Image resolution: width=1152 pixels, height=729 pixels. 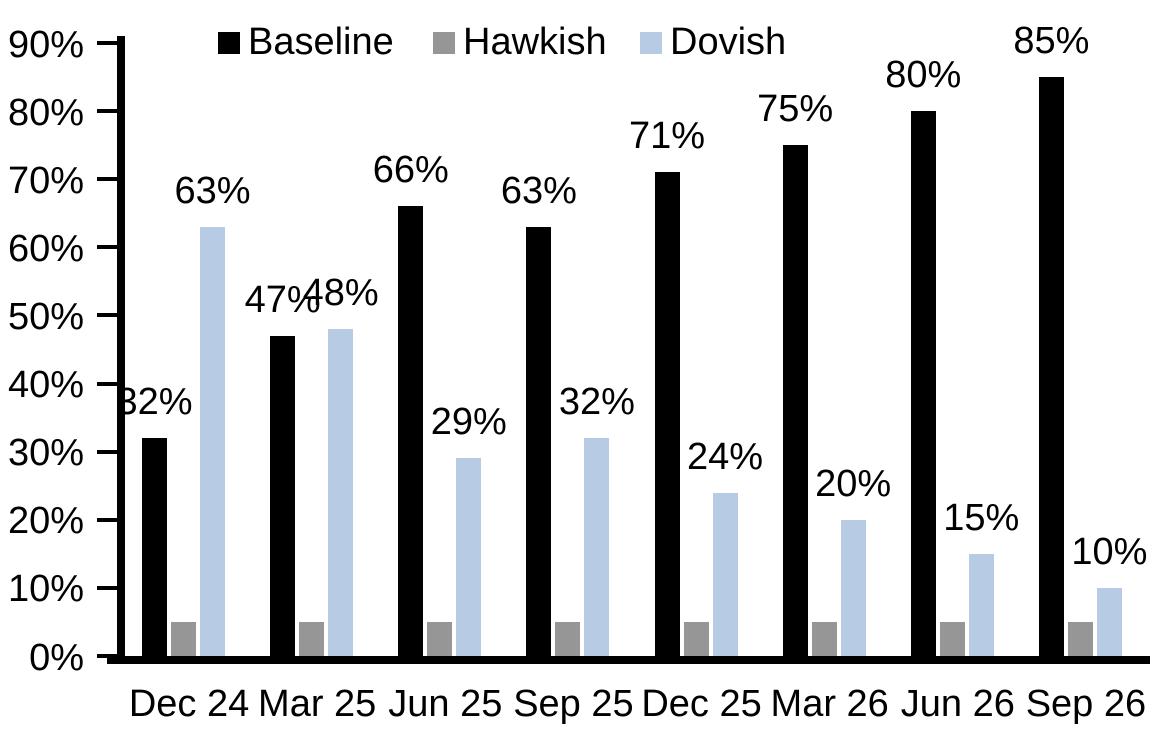 What do you see at coordinates (538, 190) in the screenshot?
I see `value-label-baseline: 63%` at bounding box center [538, 190].